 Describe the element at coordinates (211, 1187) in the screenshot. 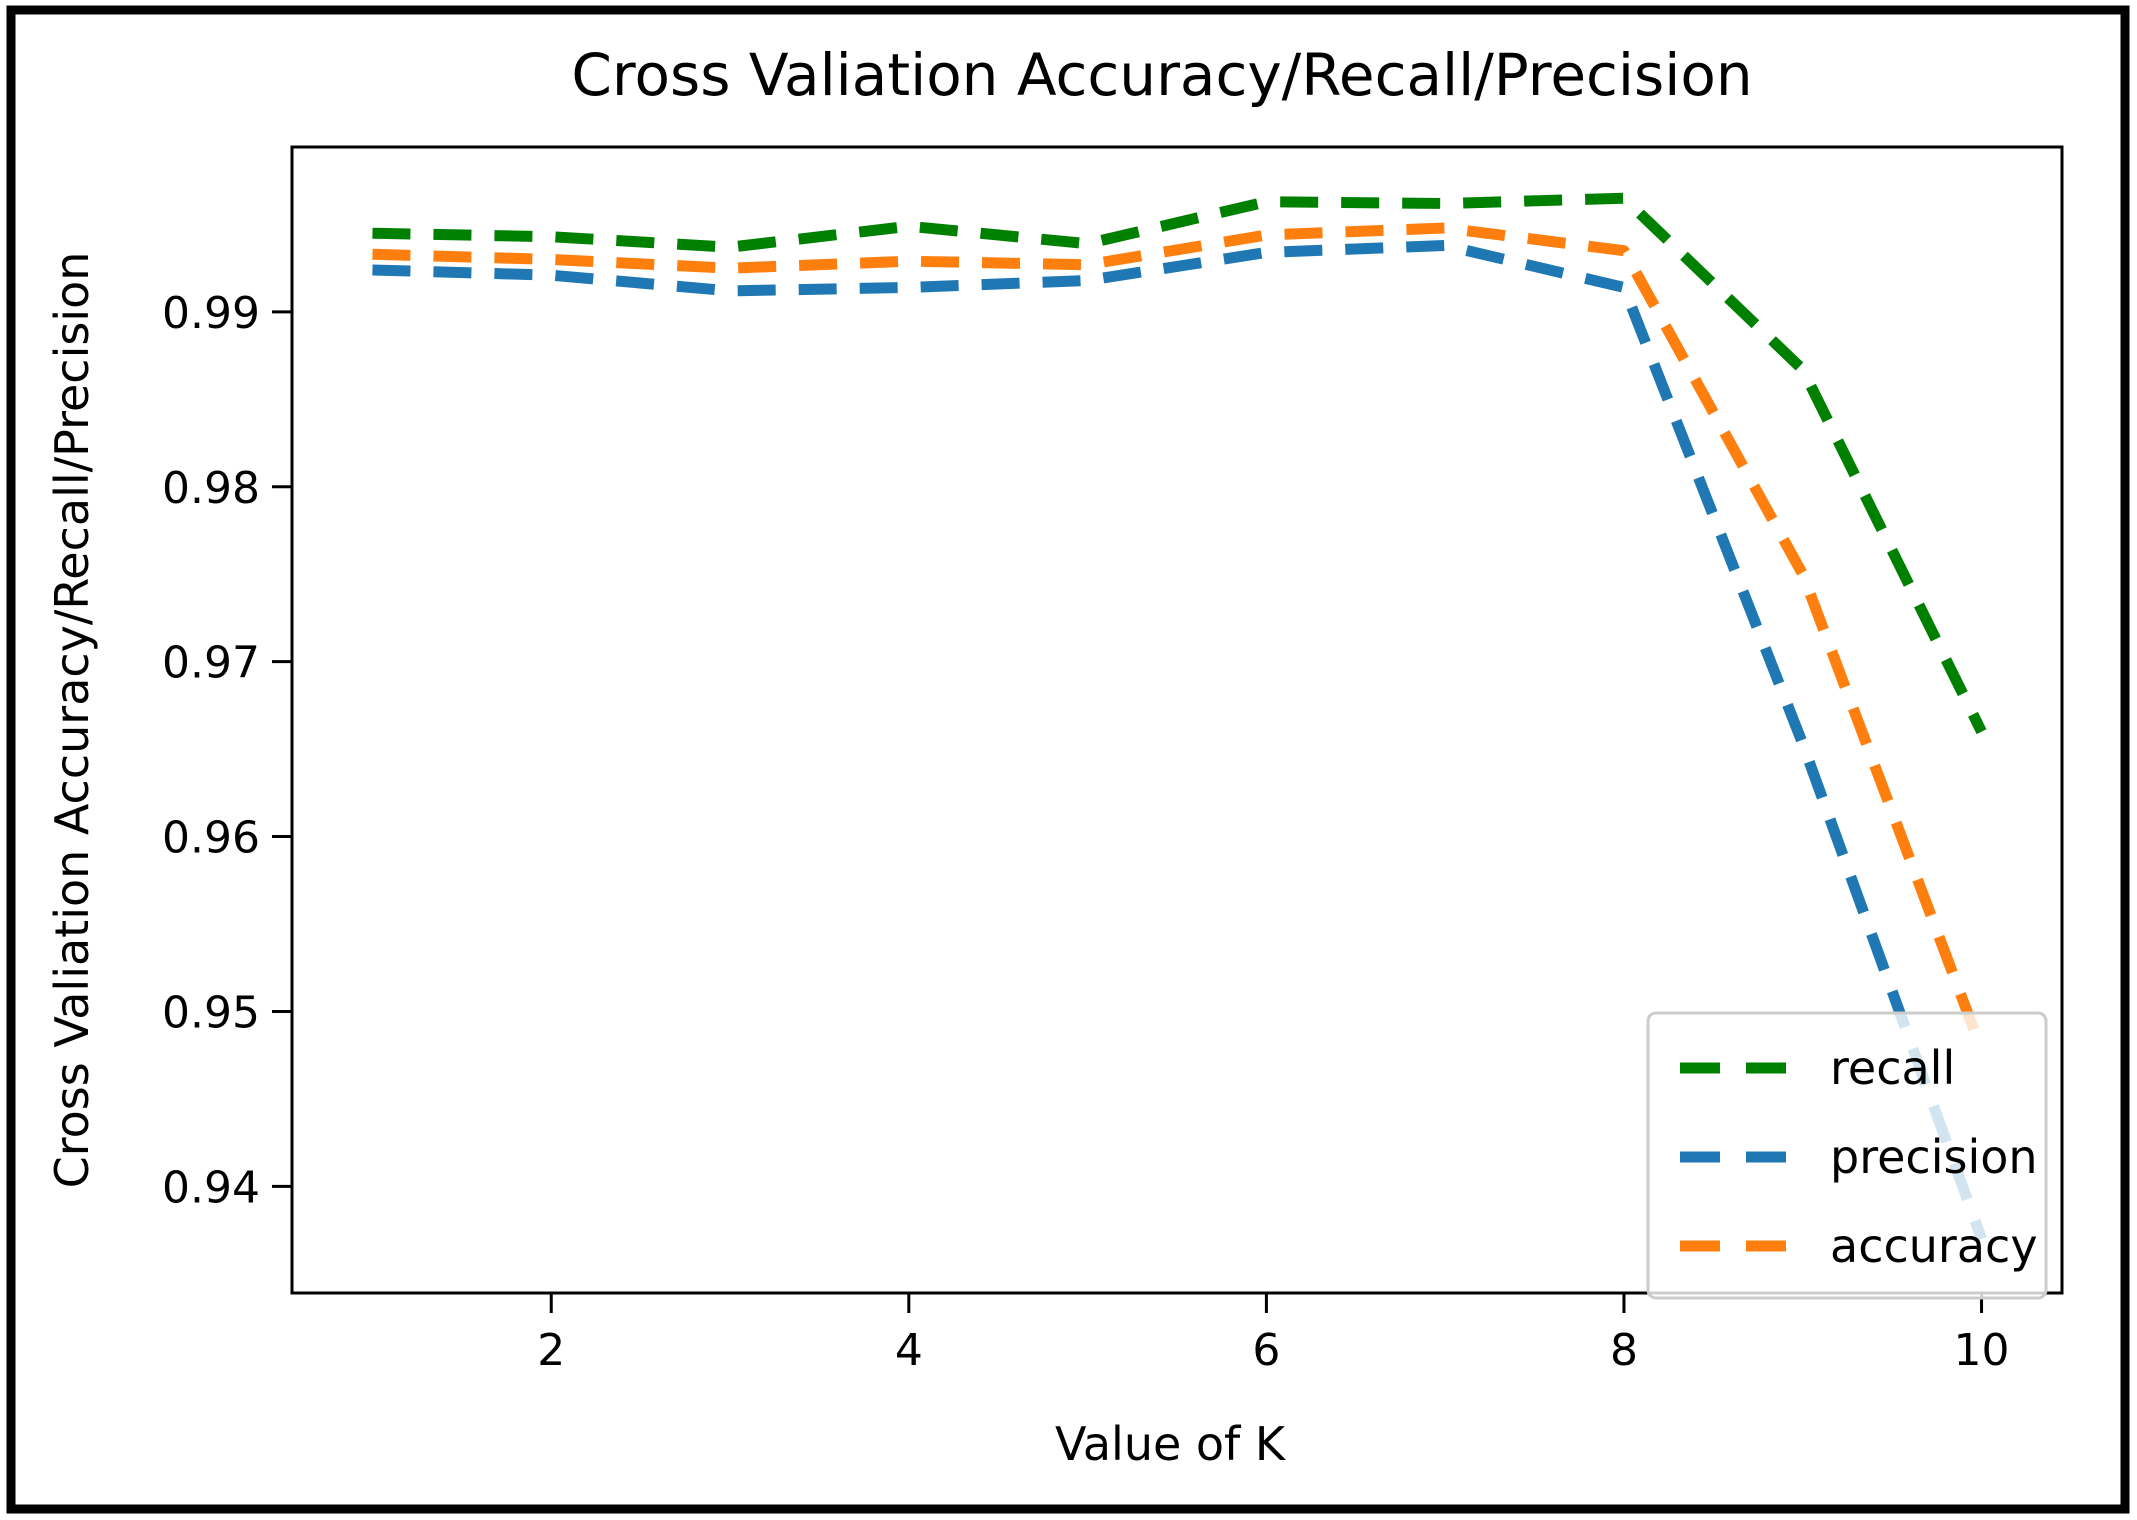

I see `y-tick-label-0.94: 0.94` at that location.